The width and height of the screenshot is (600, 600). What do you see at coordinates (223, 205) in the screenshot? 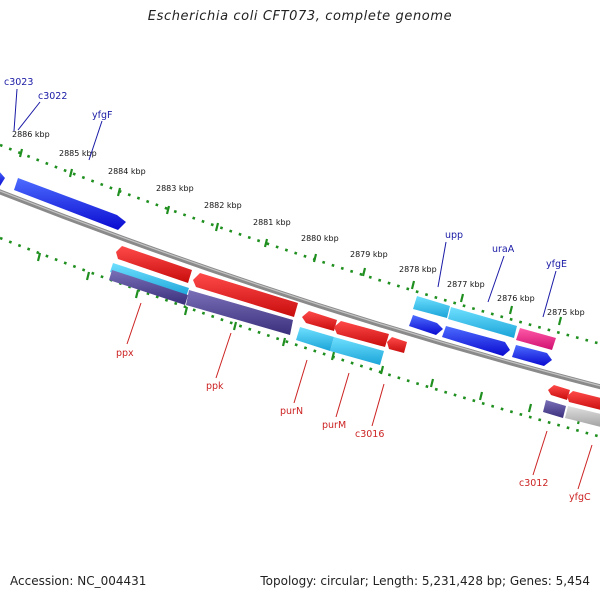
I see `kbp-label: 2882 kbp` at bounding box center [223, 205].